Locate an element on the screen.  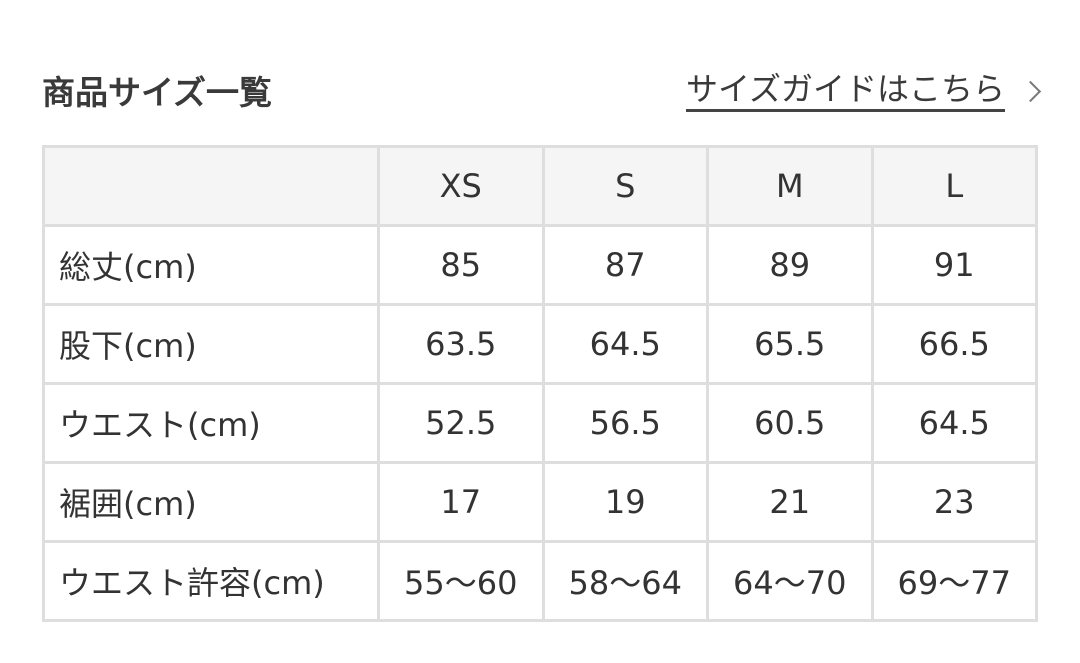
table-row: 股下(cm) 63.5 64.5 65.5 66.5 is located at coordinates (540, 344).